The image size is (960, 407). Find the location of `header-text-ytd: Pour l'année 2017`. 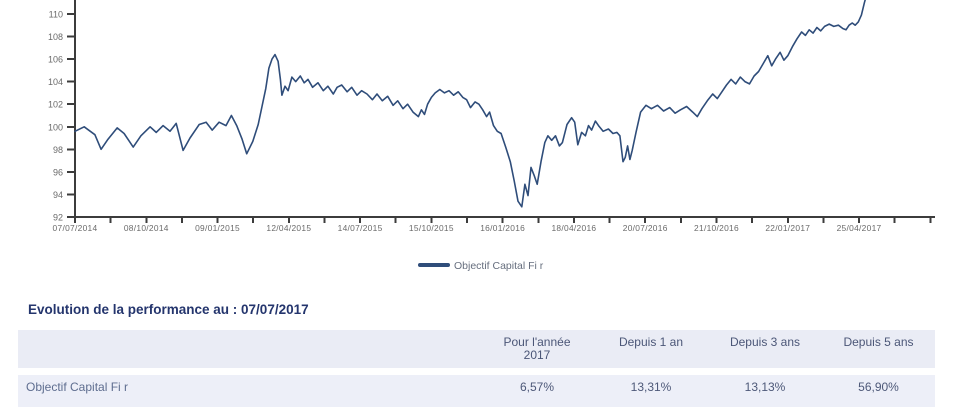

header-text-ytd: Pour l'année 2017 is located at coordinates (537, 348).